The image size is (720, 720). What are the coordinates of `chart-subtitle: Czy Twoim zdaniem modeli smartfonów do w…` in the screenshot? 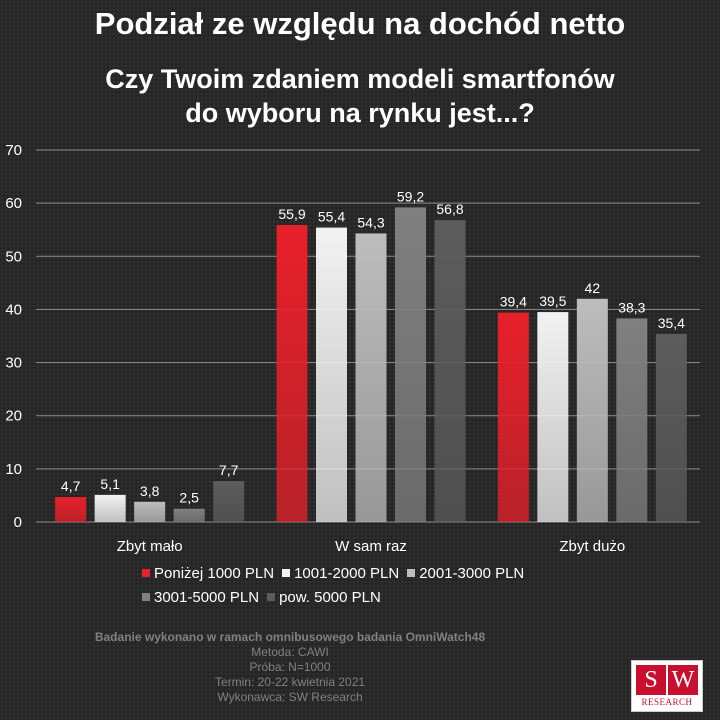 It's located at (360, 96).